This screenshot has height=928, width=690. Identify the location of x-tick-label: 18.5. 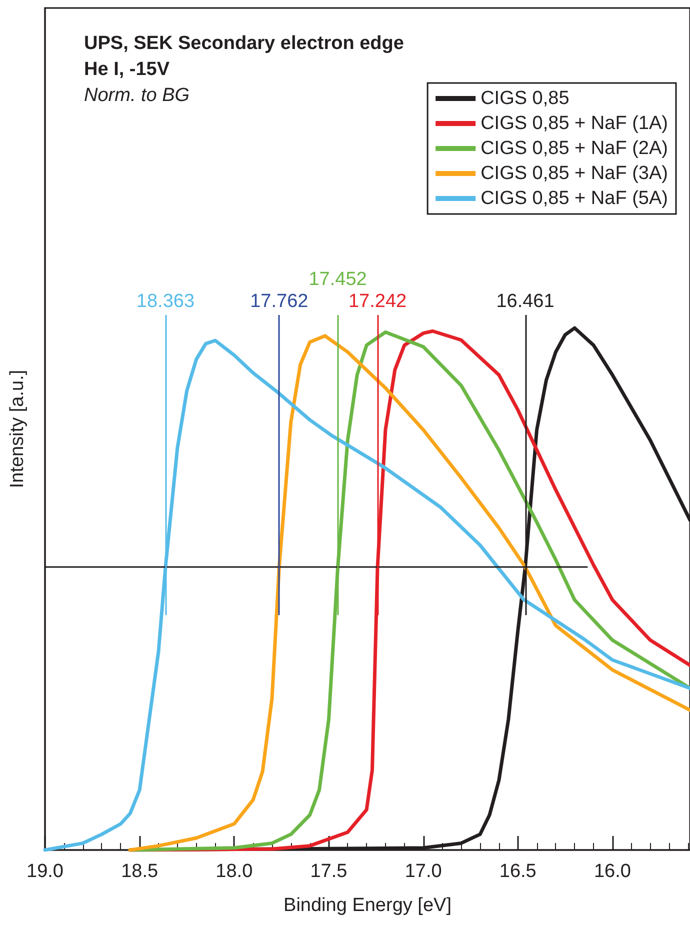
(139, 871).